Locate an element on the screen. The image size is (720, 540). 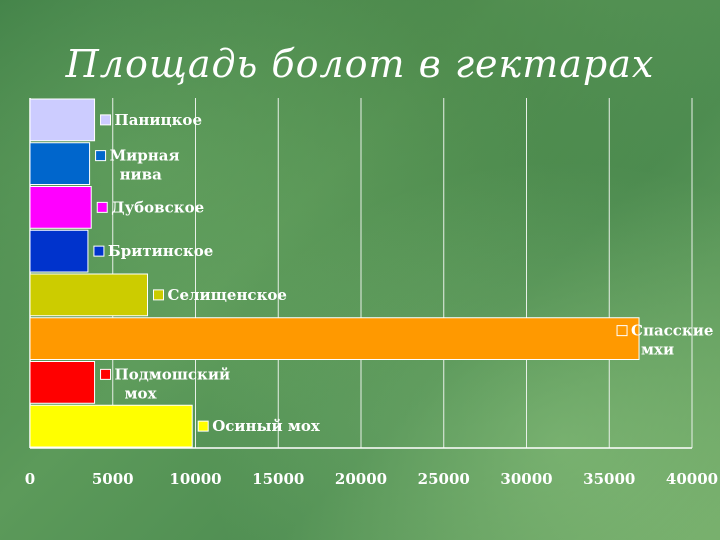
legend-label: мох is located at coordinates (141, 393).